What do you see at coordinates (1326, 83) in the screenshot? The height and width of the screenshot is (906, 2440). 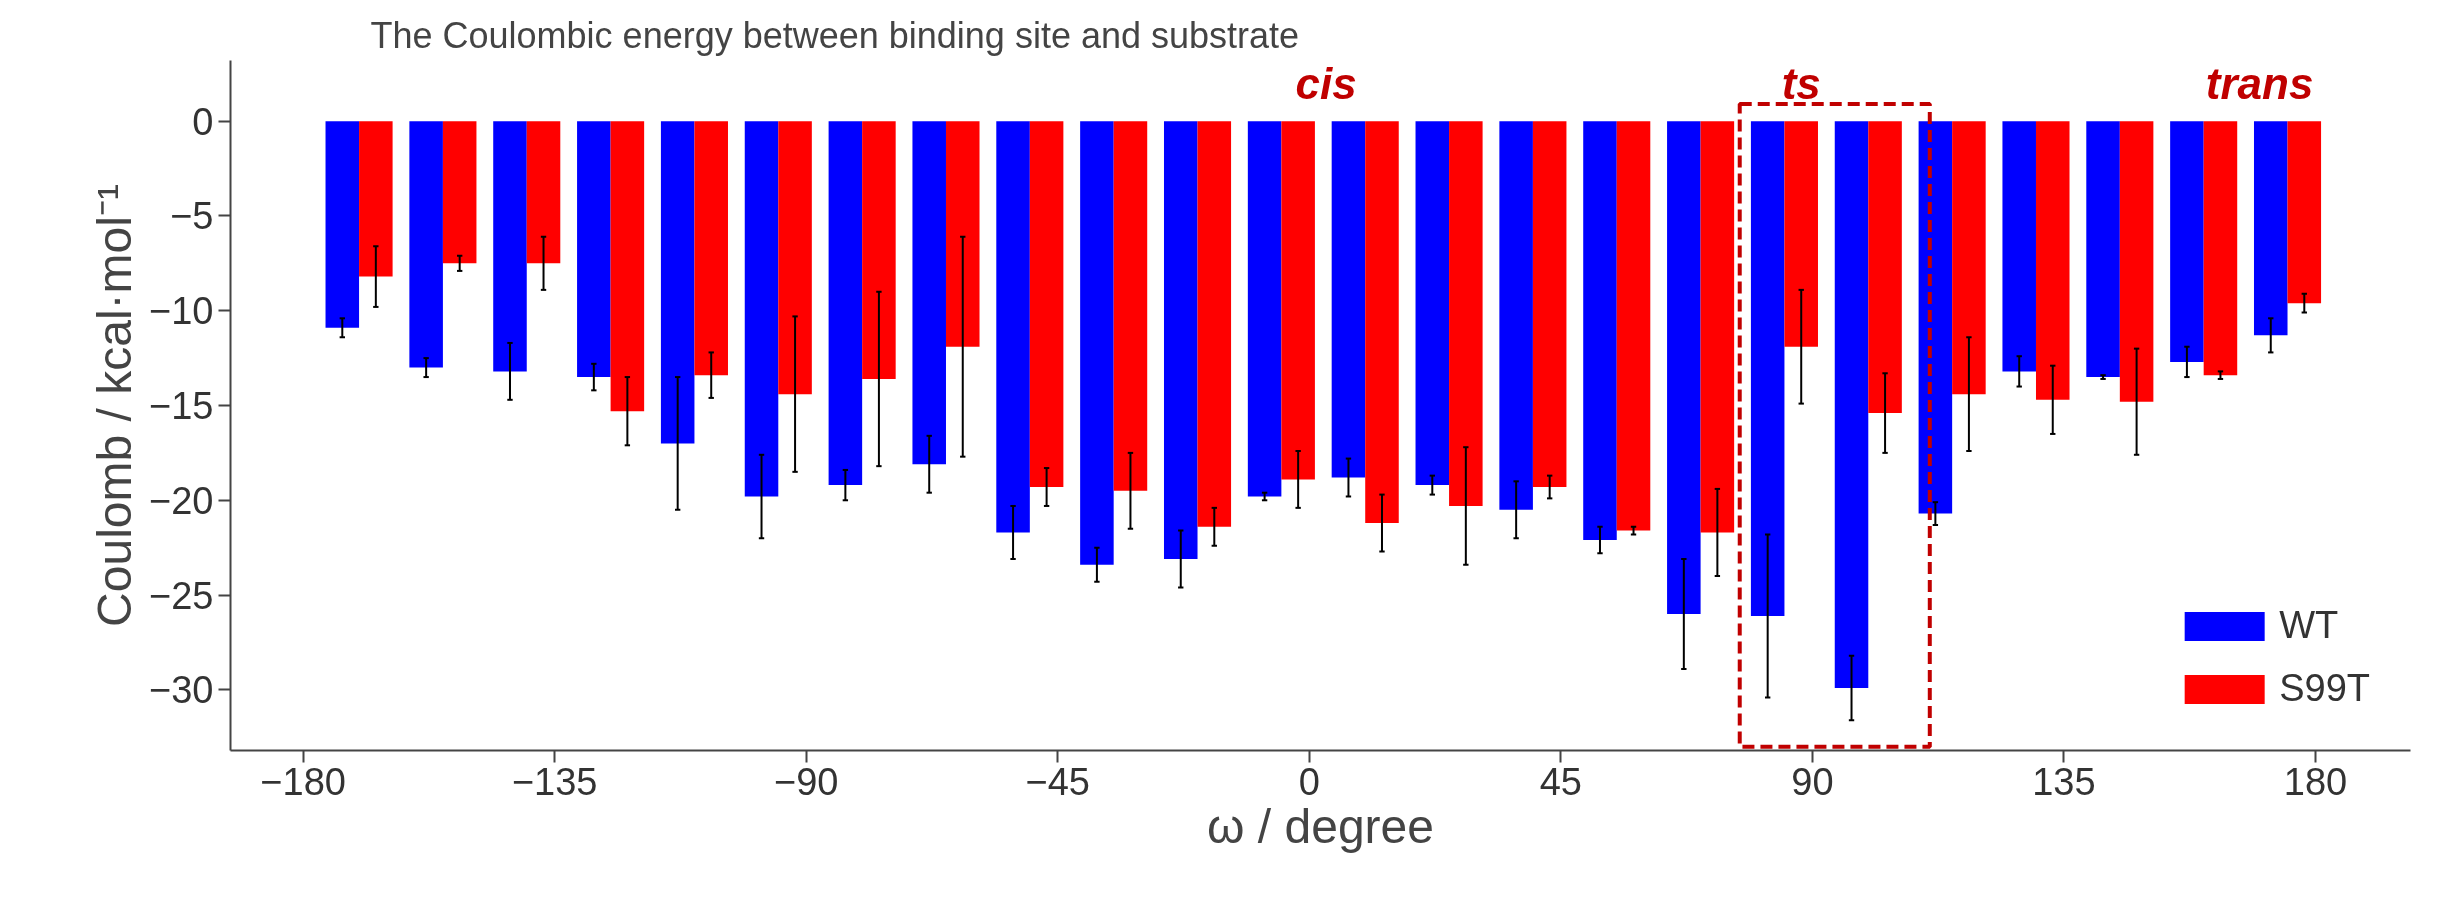 I see `annotation: cis` at bounding box center [1326, 83].